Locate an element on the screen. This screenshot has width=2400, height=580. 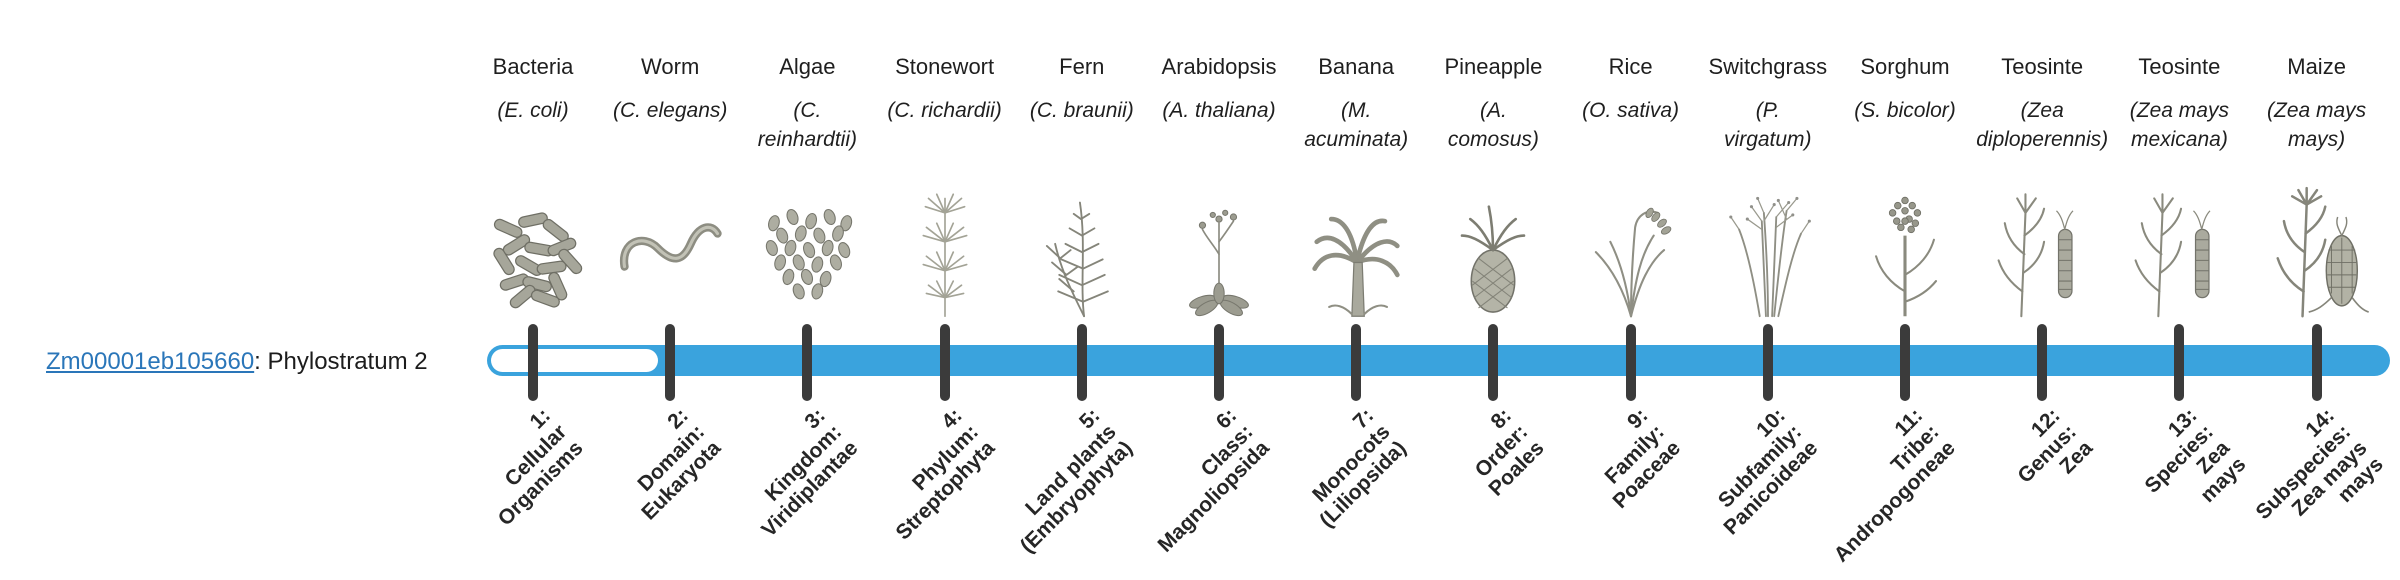
gene-label: Zm00001eb105660: Phylostratum 2 is located at coordinates (237, 361).